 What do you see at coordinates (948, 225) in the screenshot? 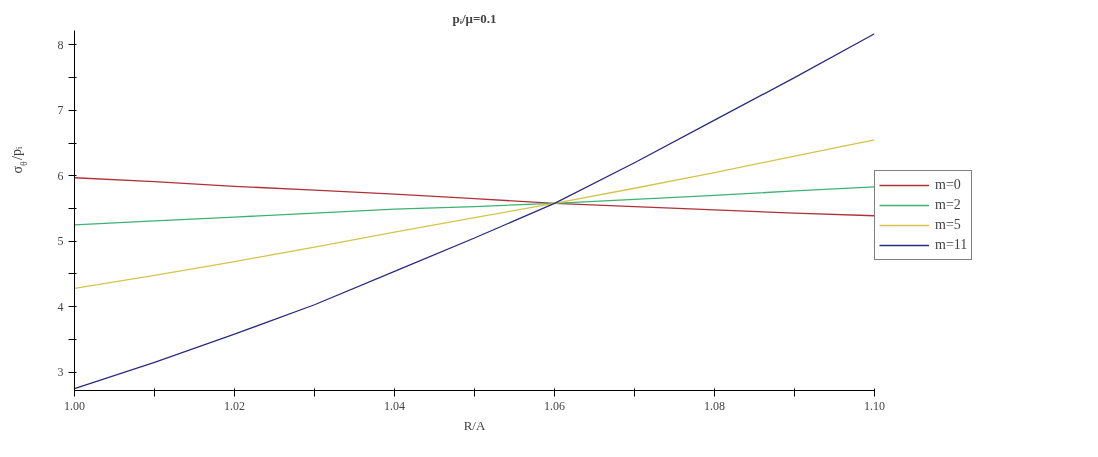
I see `legend-label: m=5` at bounding box center [948, 225].